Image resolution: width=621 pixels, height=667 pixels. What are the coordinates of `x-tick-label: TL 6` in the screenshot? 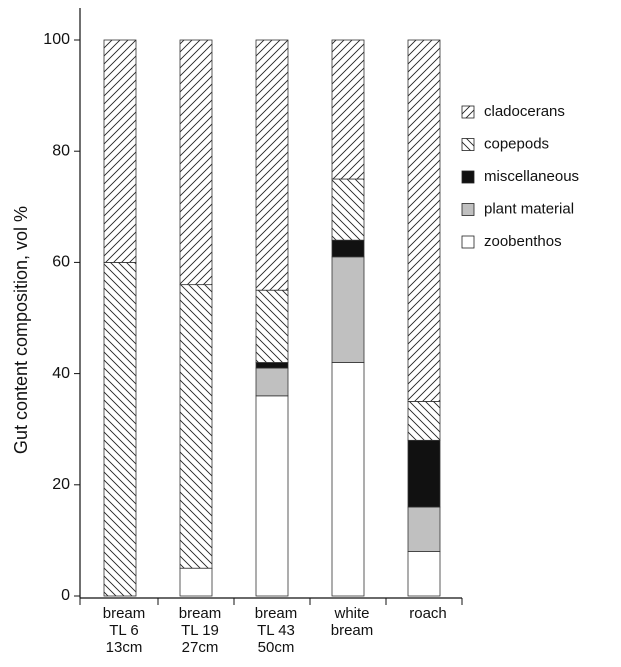 It's located at (123, 630).